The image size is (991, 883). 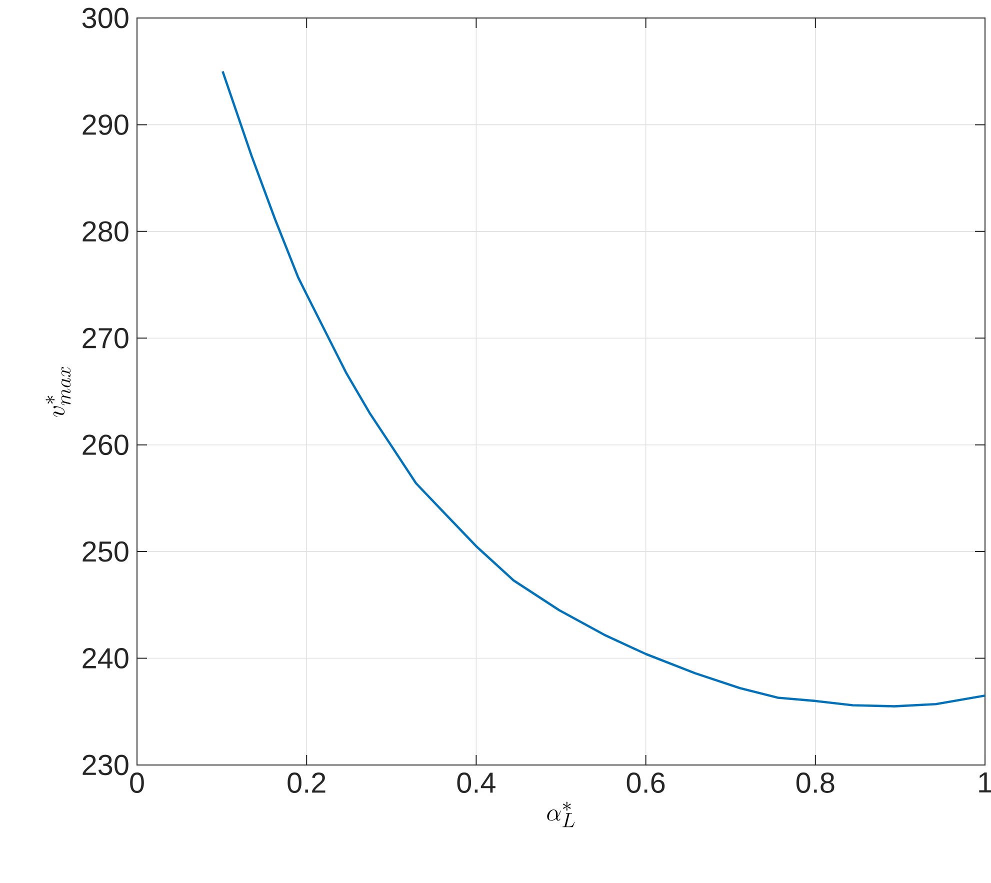 I want to click on y-tick-label: 260, so click(x=105, y=445).